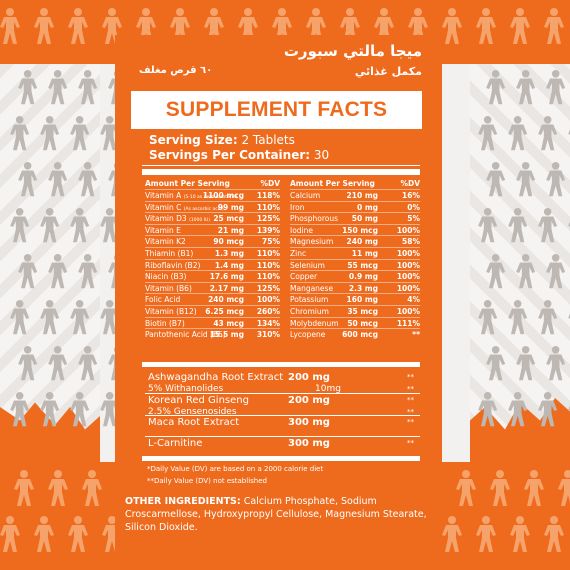 This screenshot has width=570, height=570. What do you see at coordinates (411, 195) in the screenshot?
I see `nutrient-dv: 16%` at bounding box center [411, 195].